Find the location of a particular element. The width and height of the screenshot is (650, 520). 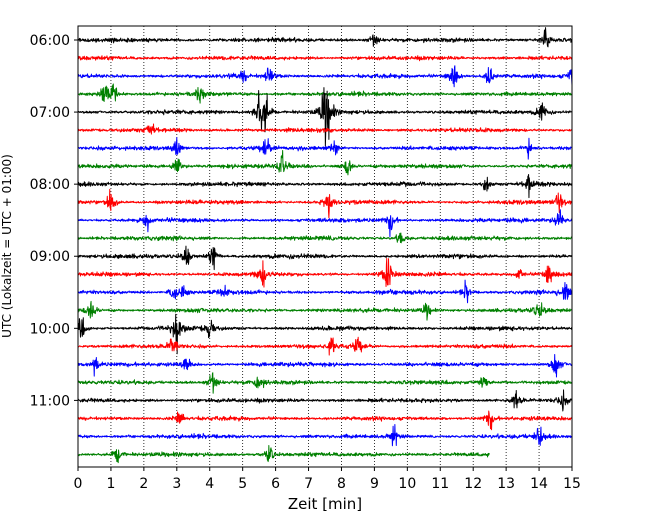

x-tick-label: 2 is located at coordinates (143, 484).